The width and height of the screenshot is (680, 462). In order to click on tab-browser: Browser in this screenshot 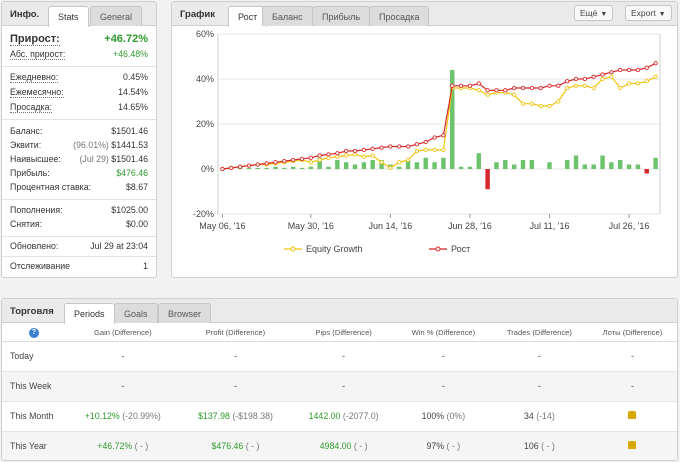, I will do `click(185, 313)`.